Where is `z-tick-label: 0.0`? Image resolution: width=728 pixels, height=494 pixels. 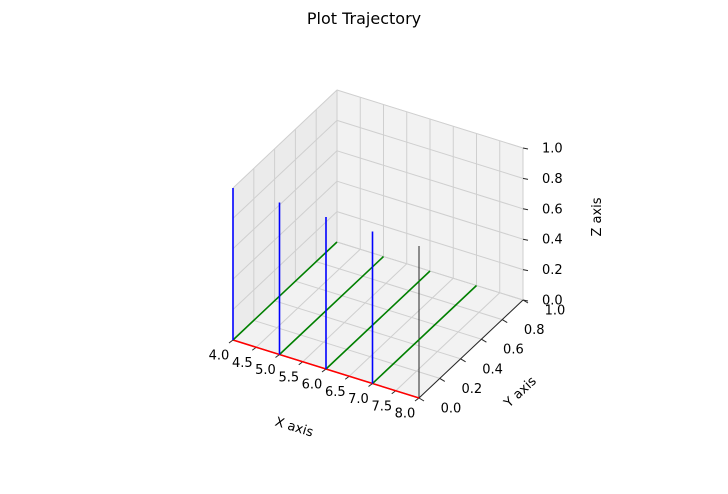 z-tick-label: 0.0 is located at coordinates (552, 301).